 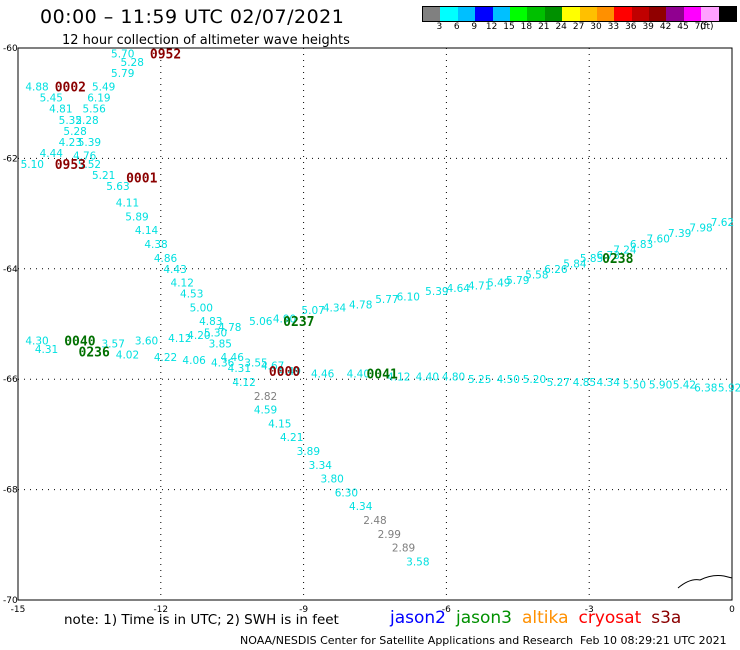 I want to click on wave-height-value: 2.48, so click(x=374, y=521).